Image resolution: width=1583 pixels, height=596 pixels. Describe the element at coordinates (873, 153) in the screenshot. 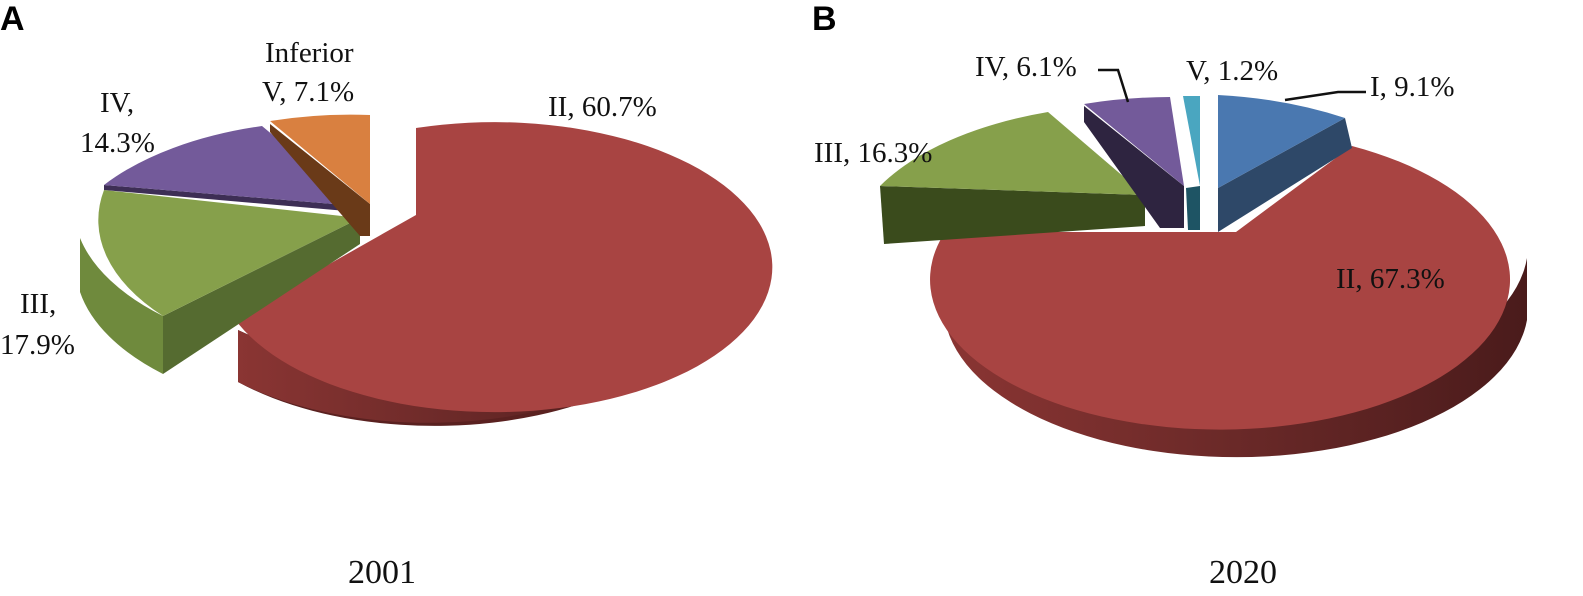

I see `label-iii-2020: III, 16.3%` at that location.